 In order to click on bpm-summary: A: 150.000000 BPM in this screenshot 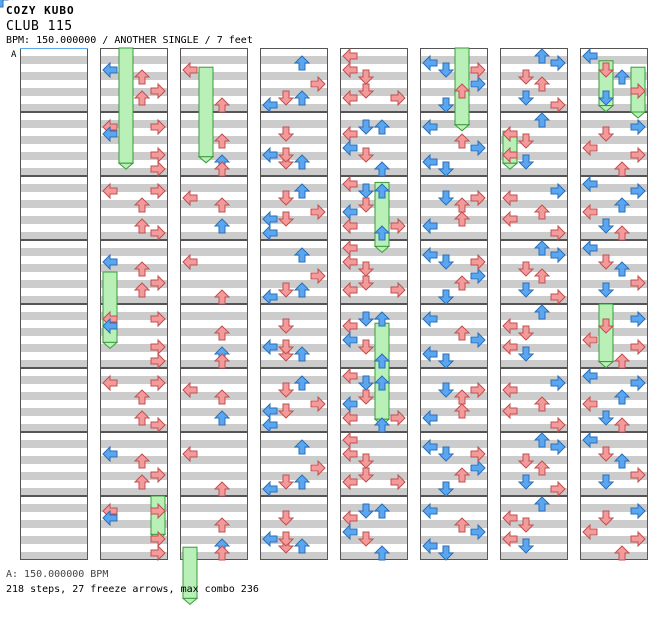, I will do `click(57, 574)`.